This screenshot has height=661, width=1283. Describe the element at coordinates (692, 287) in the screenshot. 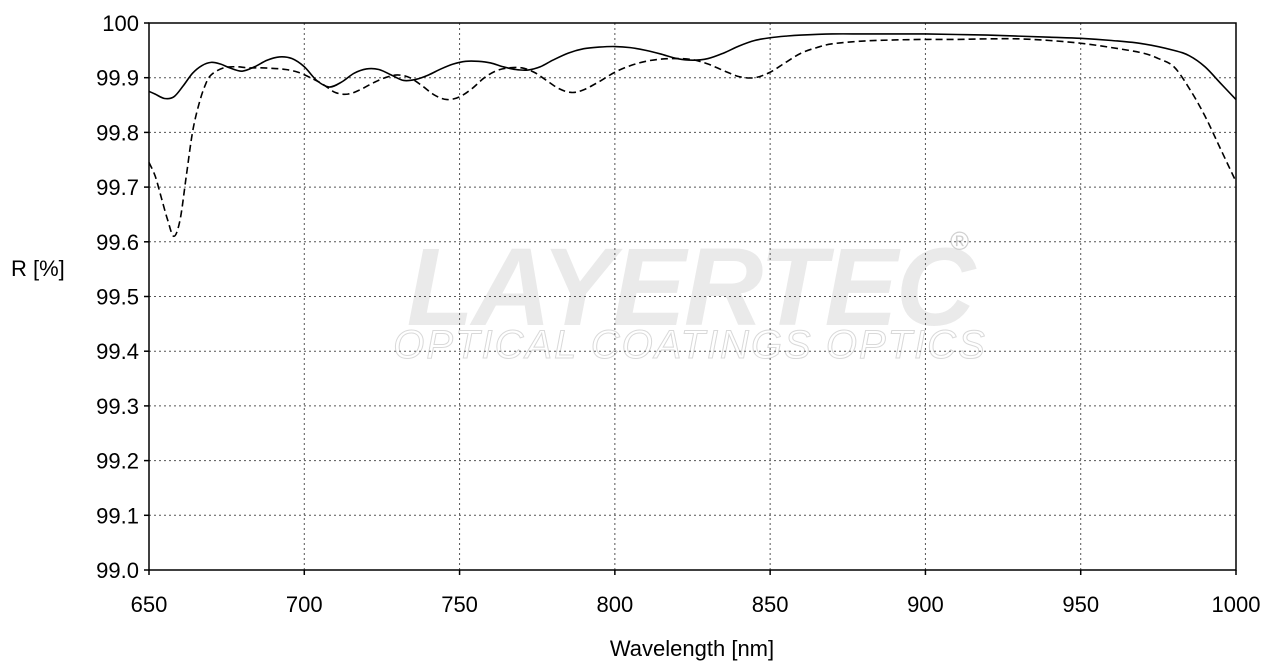

I see `watermark-brand: LAYERTEC` at that location.